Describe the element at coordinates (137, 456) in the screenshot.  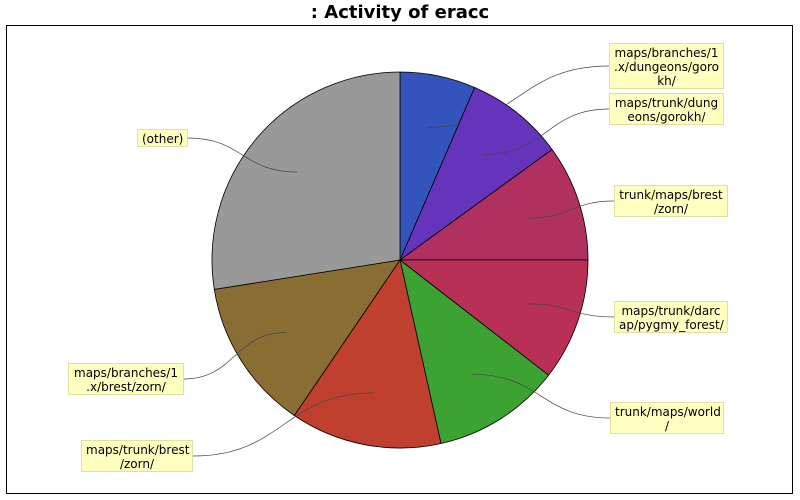
I see `slice-label-5: maps/trunk/brest /zorn/` at that location.